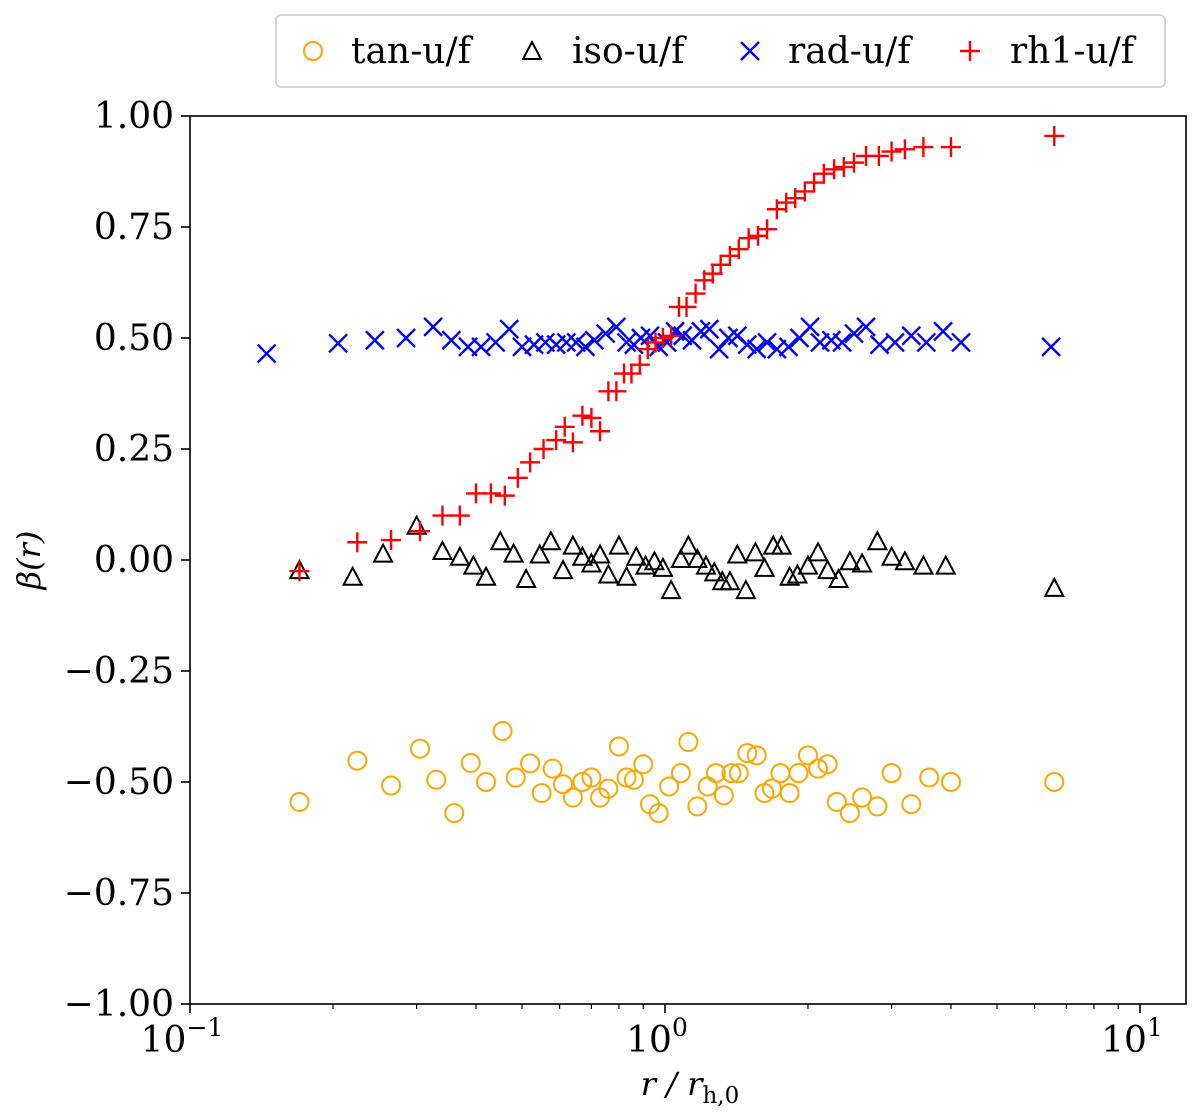 Image resolution: width=1200 pixels, height=1113 pixels. Describe the element at coordinates (672, 1084) in the screenshot. I see `x-axis-label-main: r / r` at that location.